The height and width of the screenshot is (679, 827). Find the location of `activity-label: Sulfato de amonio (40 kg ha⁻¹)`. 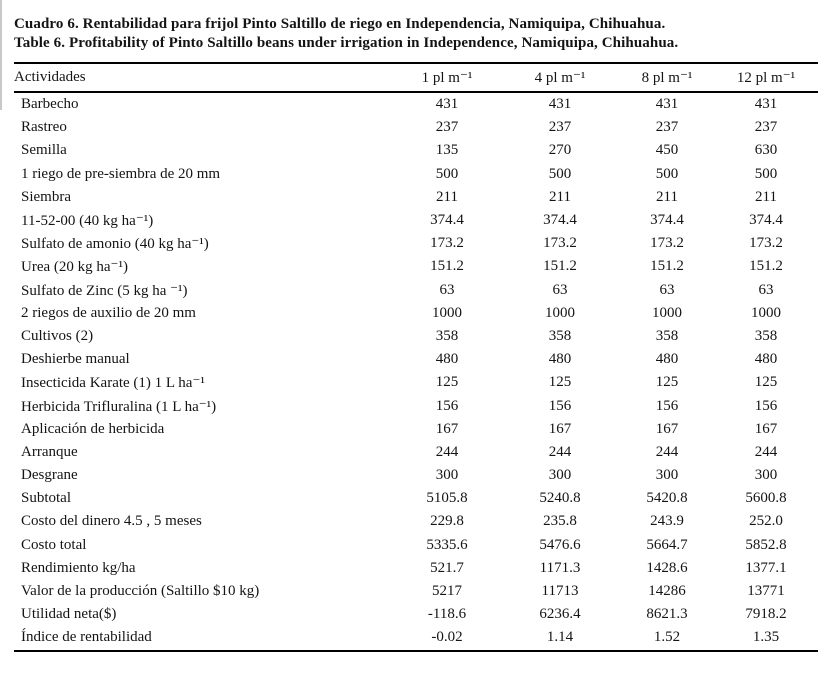

activity-label: Sulfato de amonio (40 kg ha⁻¹) is located at coordinates (115, 244).